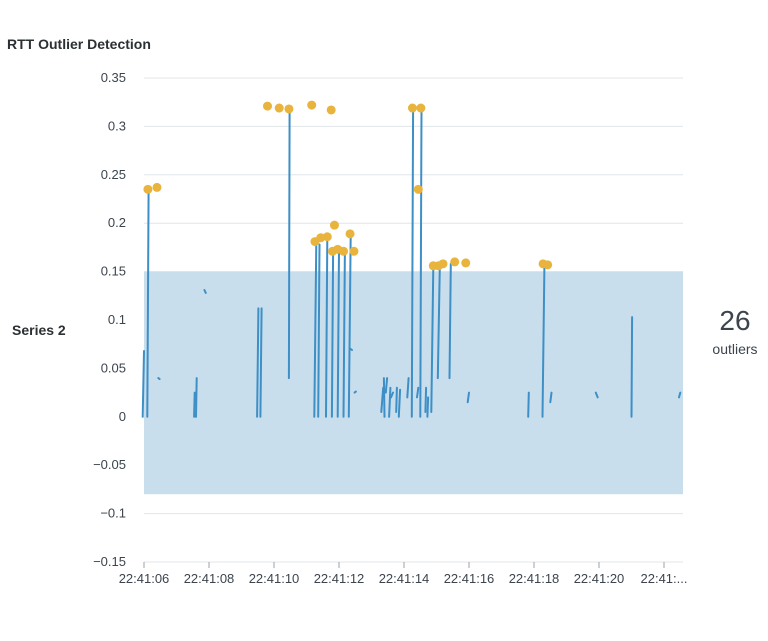 The height and width of the screenshot is (641, 768). Describe the element at coordinates (117, 125) in the screenshot. I see `y-tick: 0.3` at that location.